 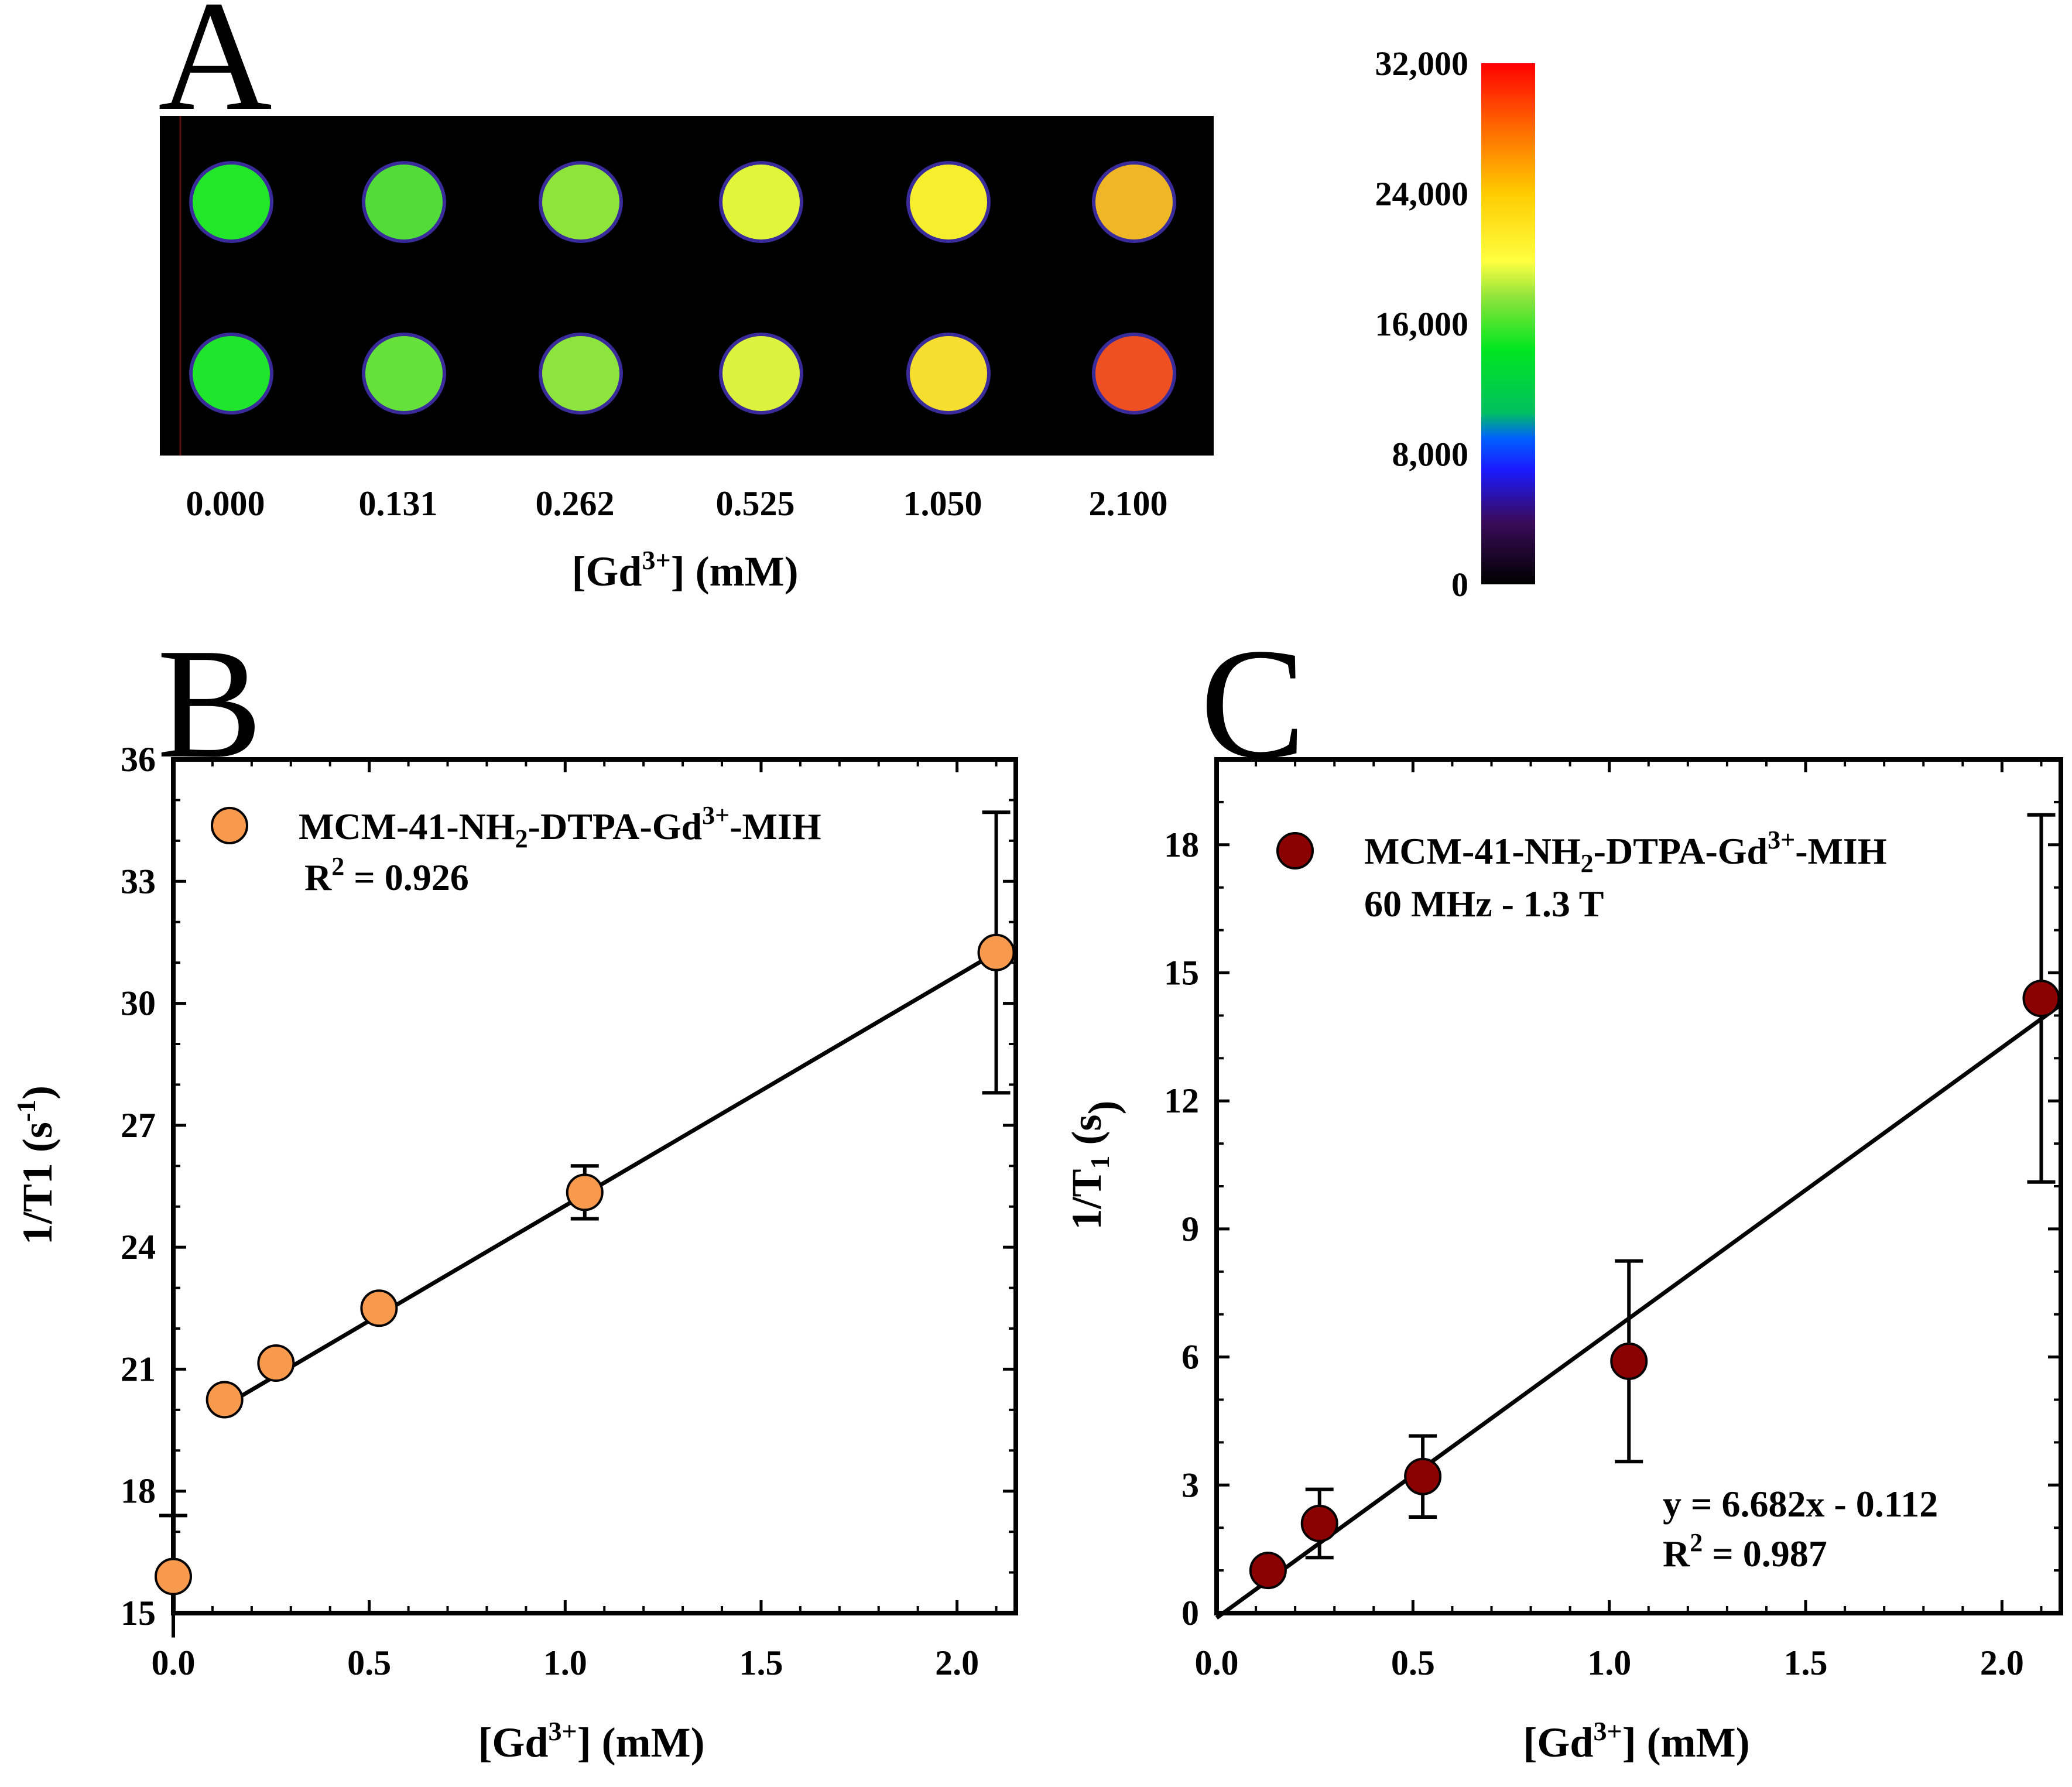 What do you see at coordinates (138, 881) in the screenshot?
I see `y-tick-label: 33` at bounding box center [138, 881].